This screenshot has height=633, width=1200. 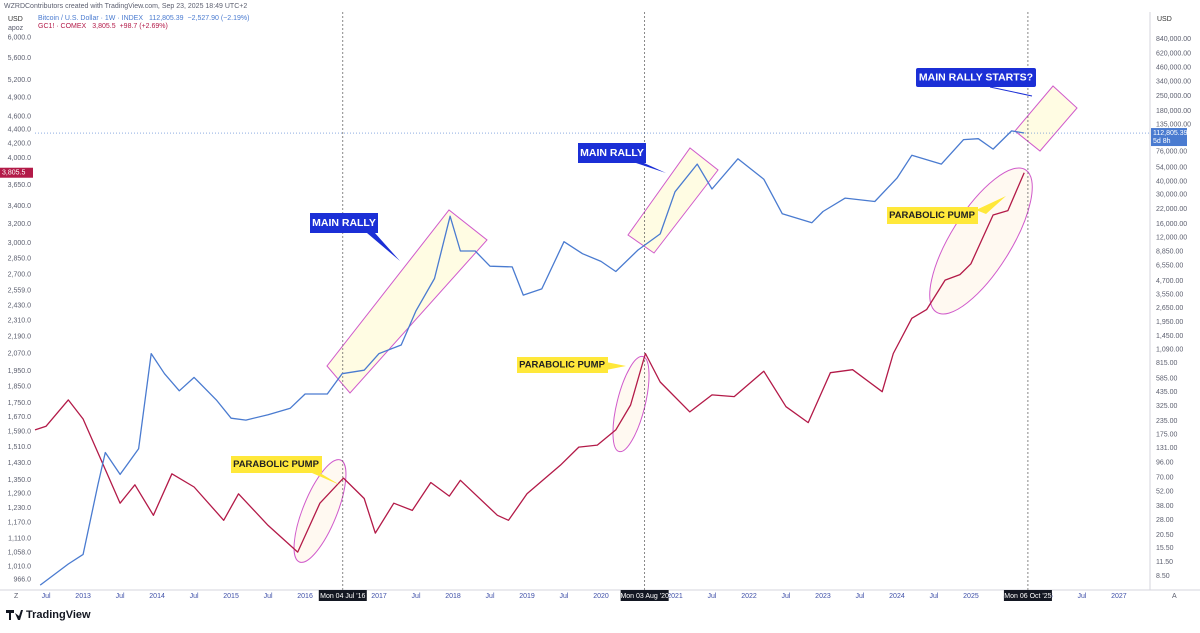 I want to click on marker-label: Mon 04 Jul '16, so click(x=342, y=596).